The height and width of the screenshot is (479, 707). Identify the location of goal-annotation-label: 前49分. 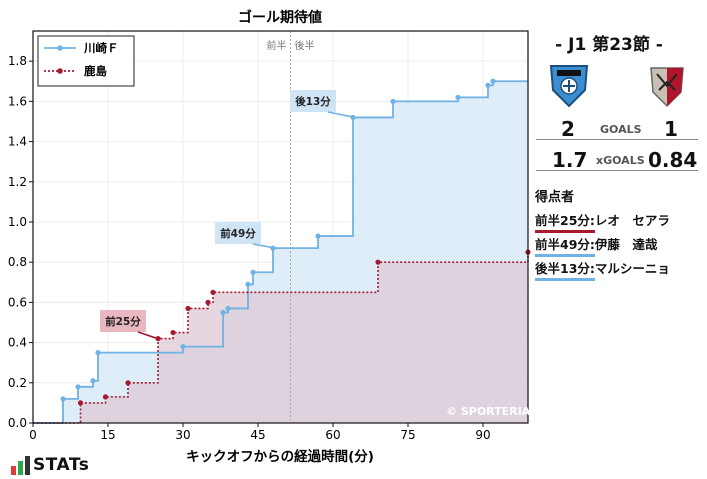
(238, 233).